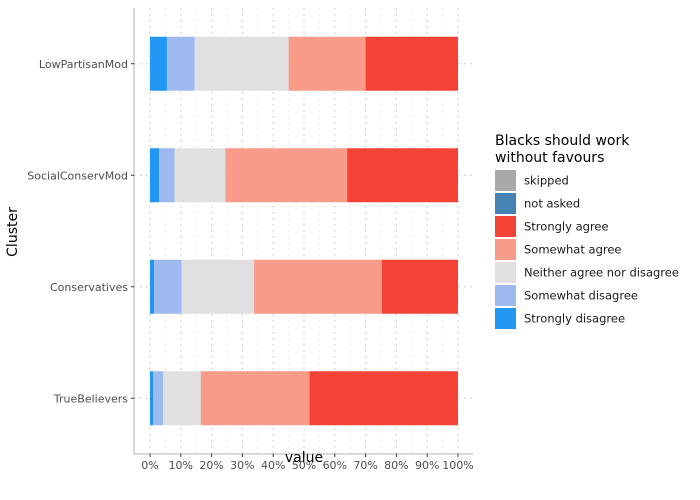 This screenshot has width=700, height=500. What do you see at coordinates (149, 465) in the screenshot?
I see `x-tick-label: 0%` at bounding box center [149, 465].